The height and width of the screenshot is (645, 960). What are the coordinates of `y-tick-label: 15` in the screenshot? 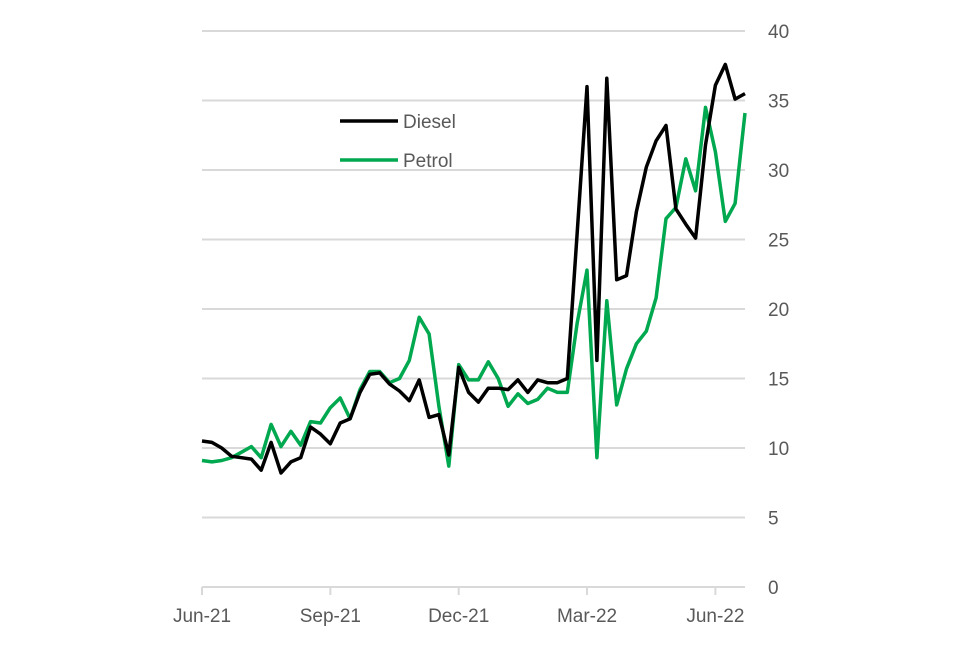 It's located at (778, 380).